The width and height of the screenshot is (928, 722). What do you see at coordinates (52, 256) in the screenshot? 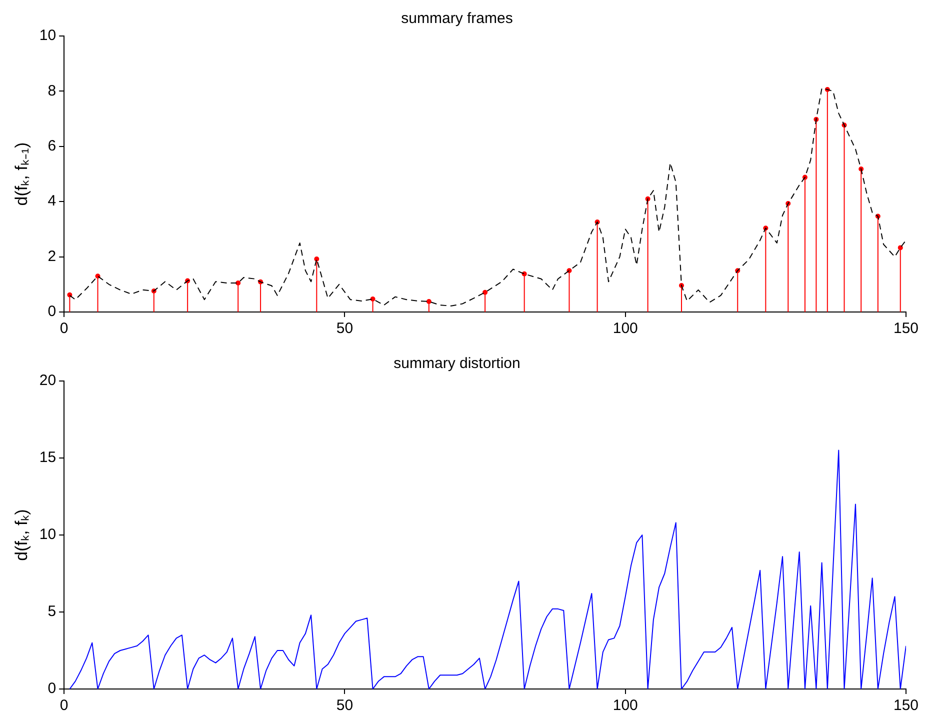
I see `y-tick-label: 2` at bounding box center [52, 256].